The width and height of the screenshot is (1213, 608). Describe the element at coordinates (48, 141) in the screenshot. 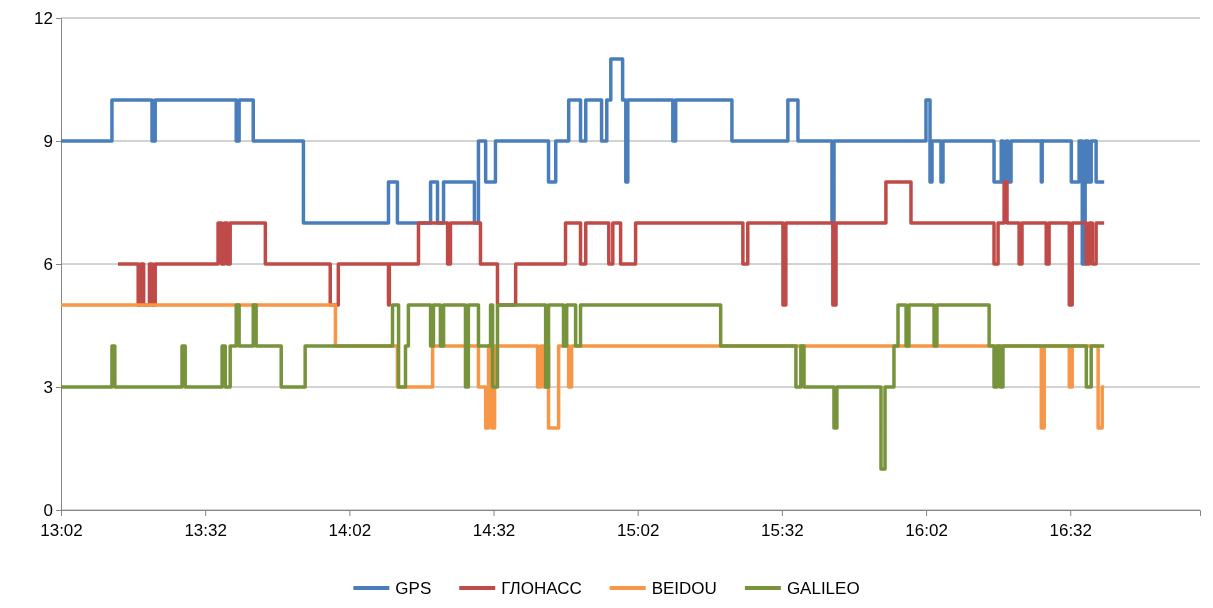

I see `y-tick-label: 9` at that location.